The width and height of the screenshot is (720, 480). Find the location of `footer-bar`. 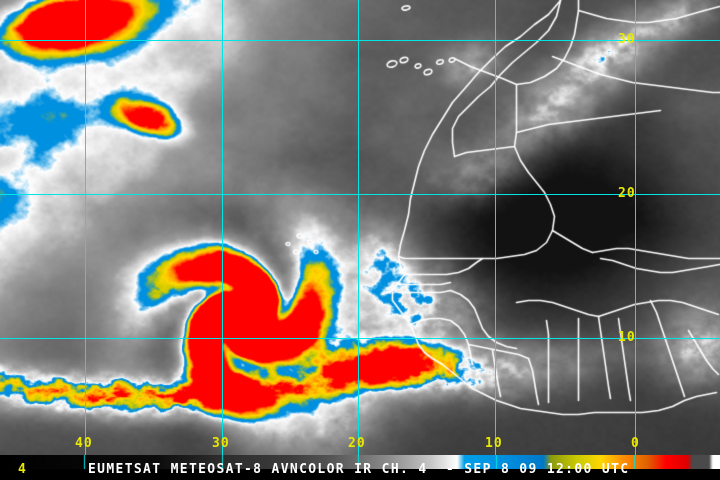

footer-bar is located at coordinates (360, 467).